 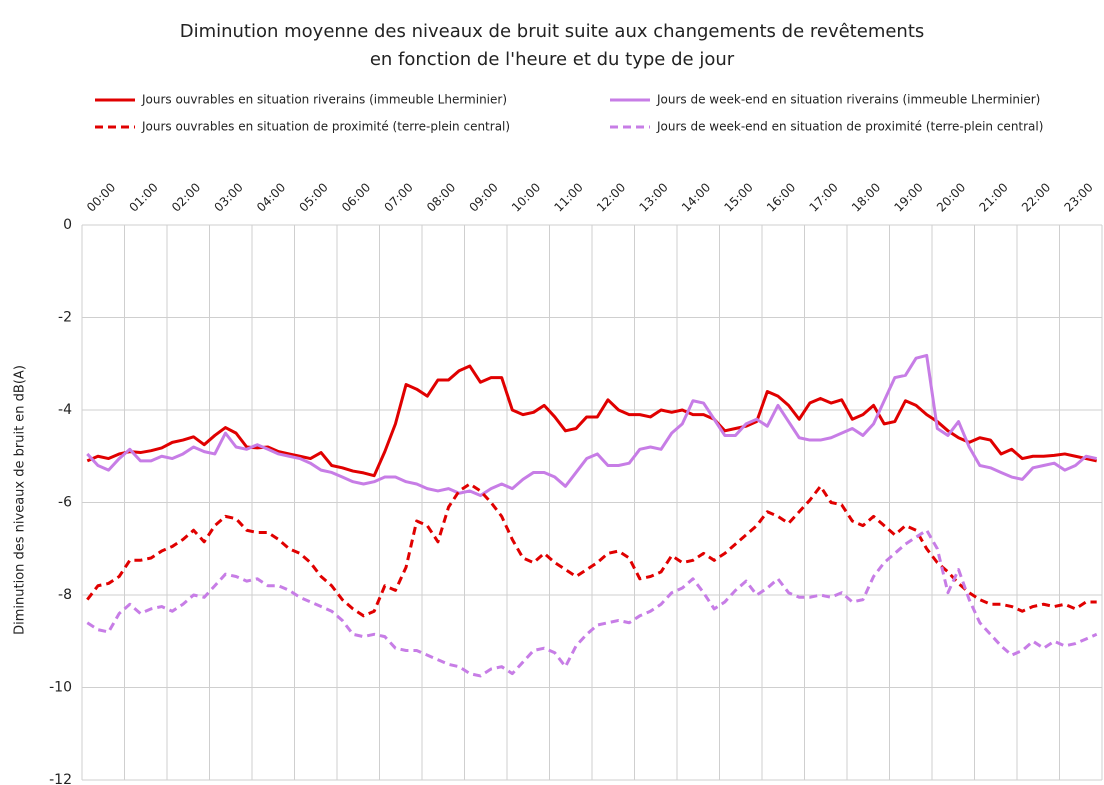 What do you see at coordinates (60, 778) in the screenshot?
I see `y-tick-label: -12` at bounding box center [60, 778].